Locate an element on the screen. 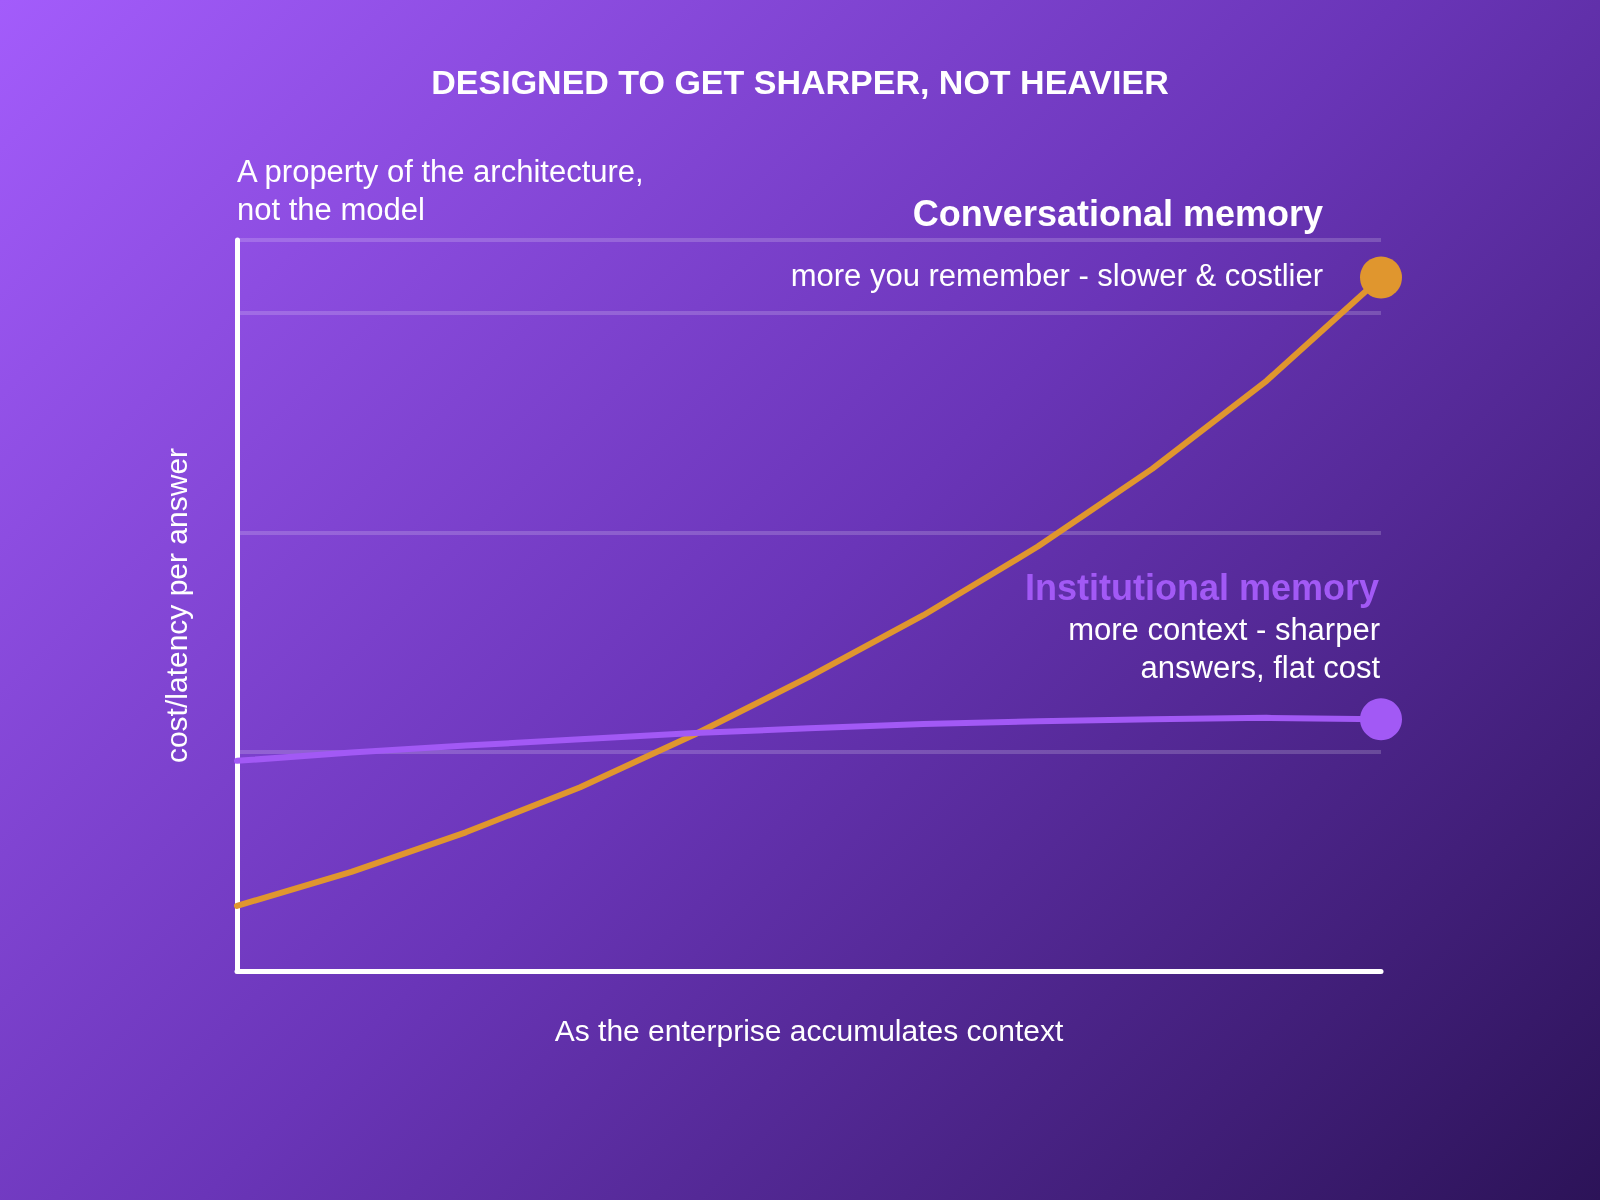 The height and width of the screenshot is (1200, 1600). series-label: Conversational memory is located at coordinates (1117, 213).